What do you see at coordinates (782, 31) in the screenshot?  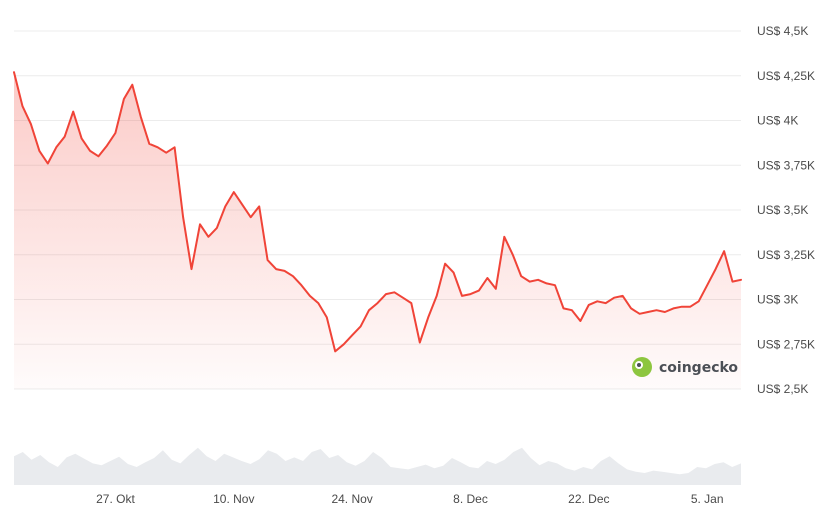 I see `y-tick-label: US$ 4,5K` at bounding box center [782, 31].